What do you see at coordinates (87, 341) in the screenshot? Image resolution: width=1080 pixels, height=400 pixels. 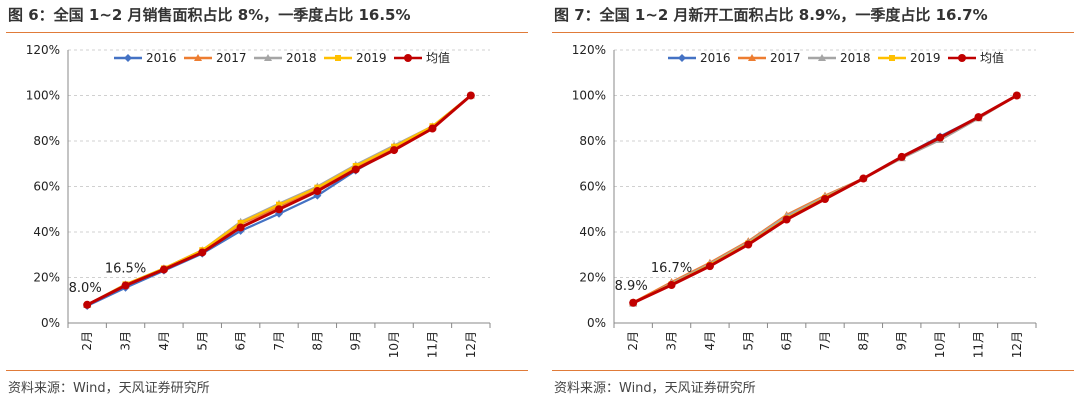 I see `chart0-x-tick-label: 2月` at bounding box center [87, 341].